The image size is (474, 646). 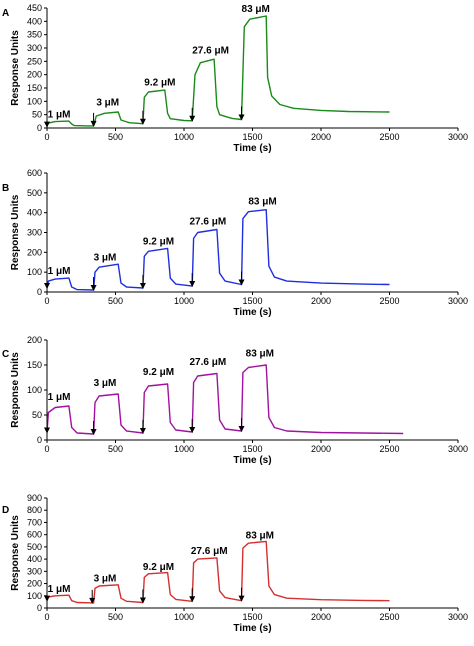 What do you see at coordinates (37, 415) in the screenshot?
I see `y-tick-label: 50` at bounding box center [37, 415].